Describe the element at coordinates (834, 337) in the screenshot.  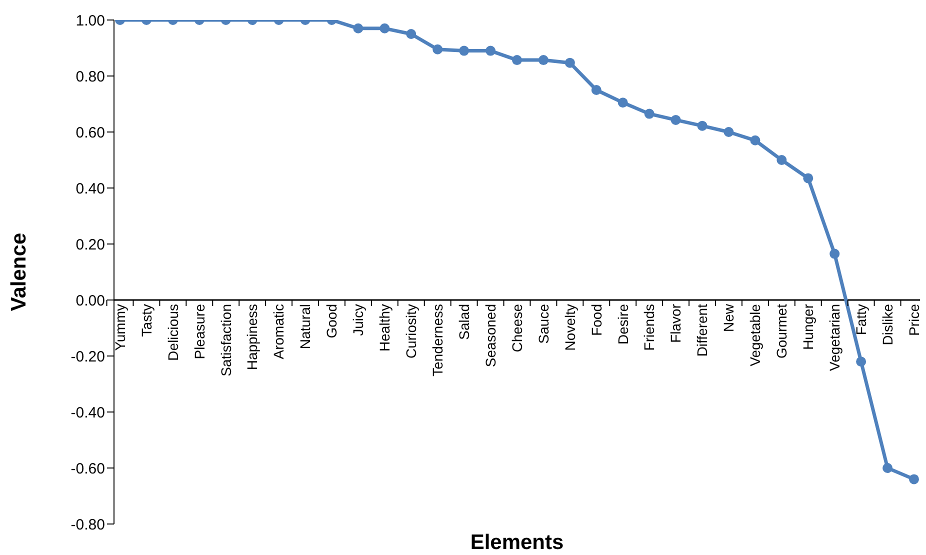
I see `x-tick-label: Vegetarian` at that location.